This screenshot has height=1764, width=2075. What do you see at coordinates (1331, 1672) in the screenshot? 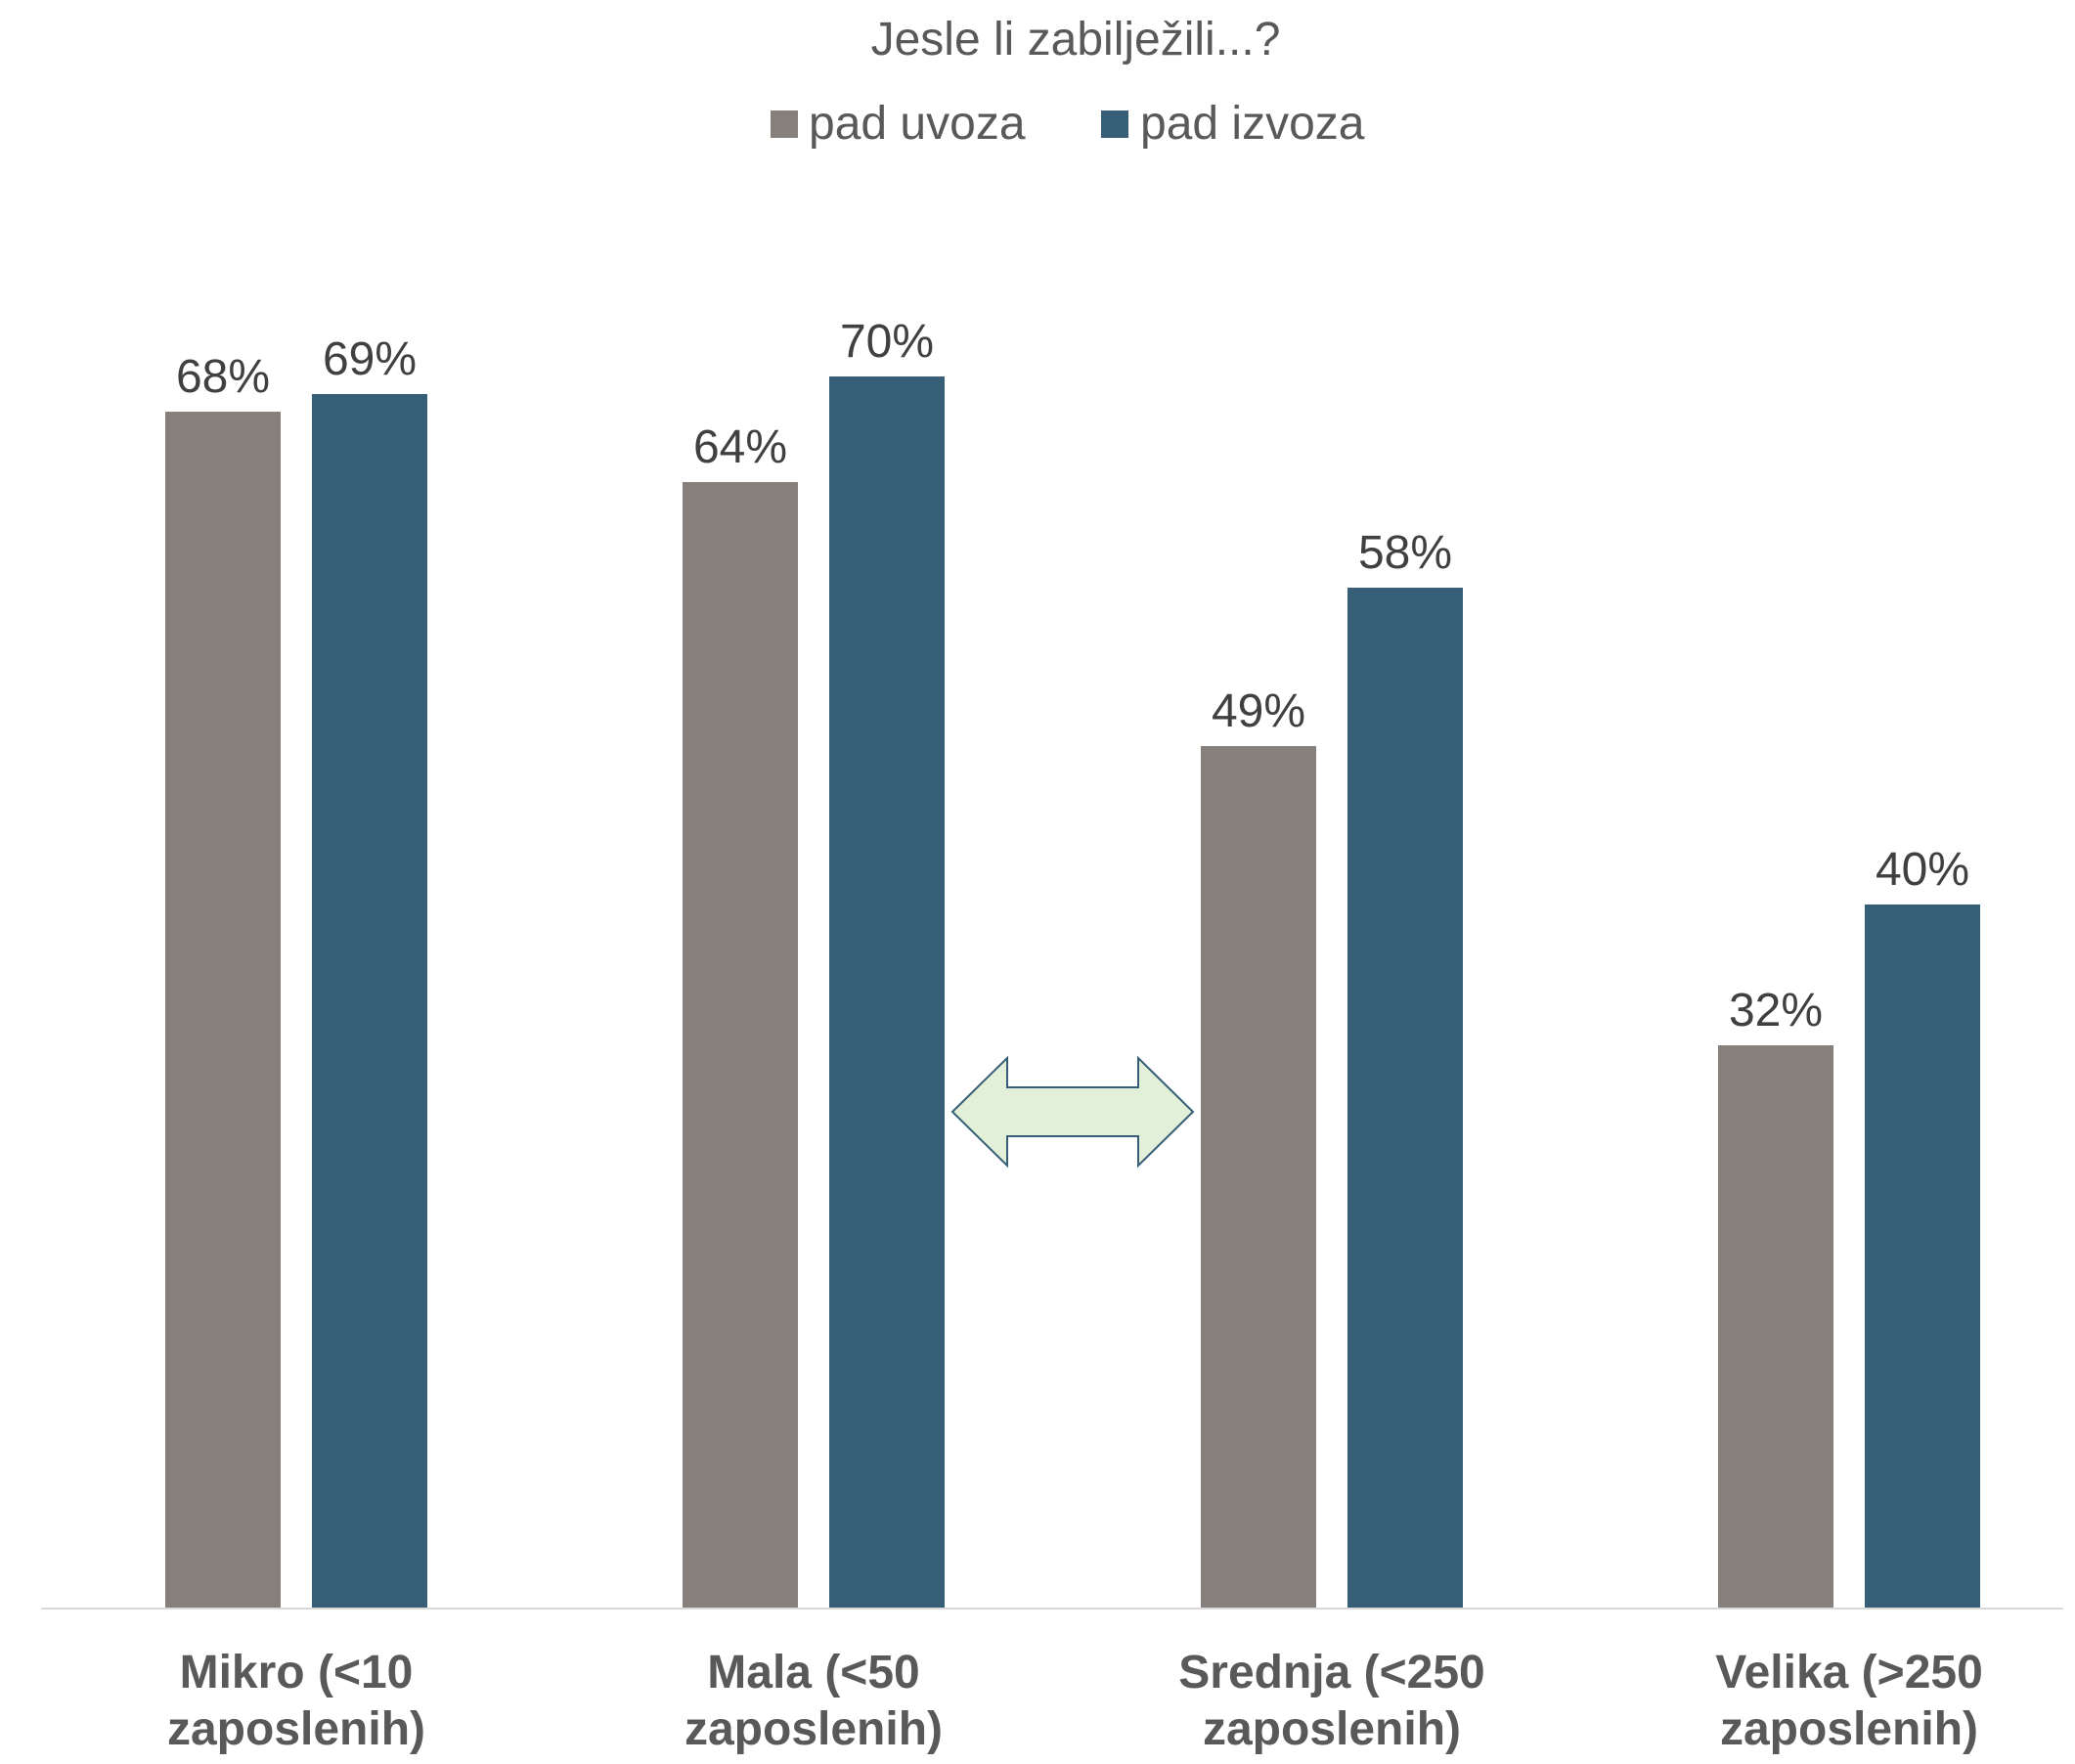
I see `category-label-line: Srednja (<250` at bounding box center [1331, 1672].